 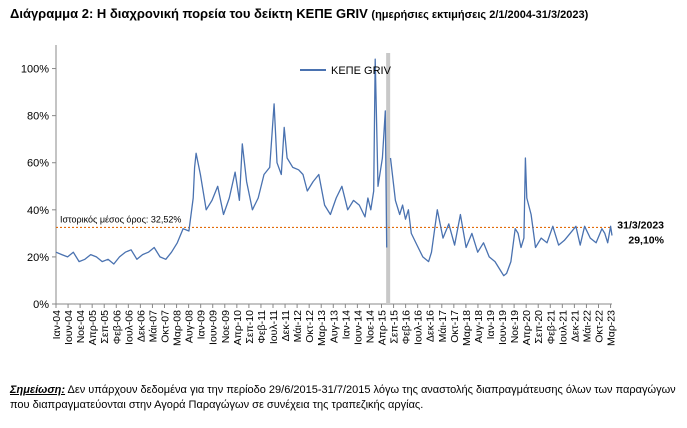 What do you see at coordinates (600, 326) in the screenshot?
I see `x-tick-label: Οκτ-22` at bounding box center [600, 326].